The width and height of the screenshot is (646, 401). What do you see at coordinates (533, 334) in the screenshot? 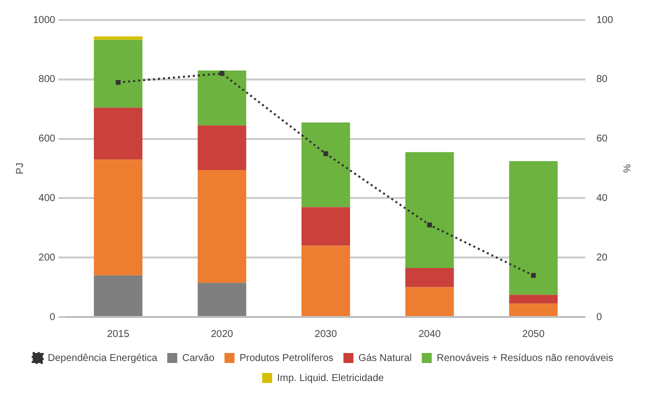
I see `x-tick-label: 2050` at bounding box center [533, 334].